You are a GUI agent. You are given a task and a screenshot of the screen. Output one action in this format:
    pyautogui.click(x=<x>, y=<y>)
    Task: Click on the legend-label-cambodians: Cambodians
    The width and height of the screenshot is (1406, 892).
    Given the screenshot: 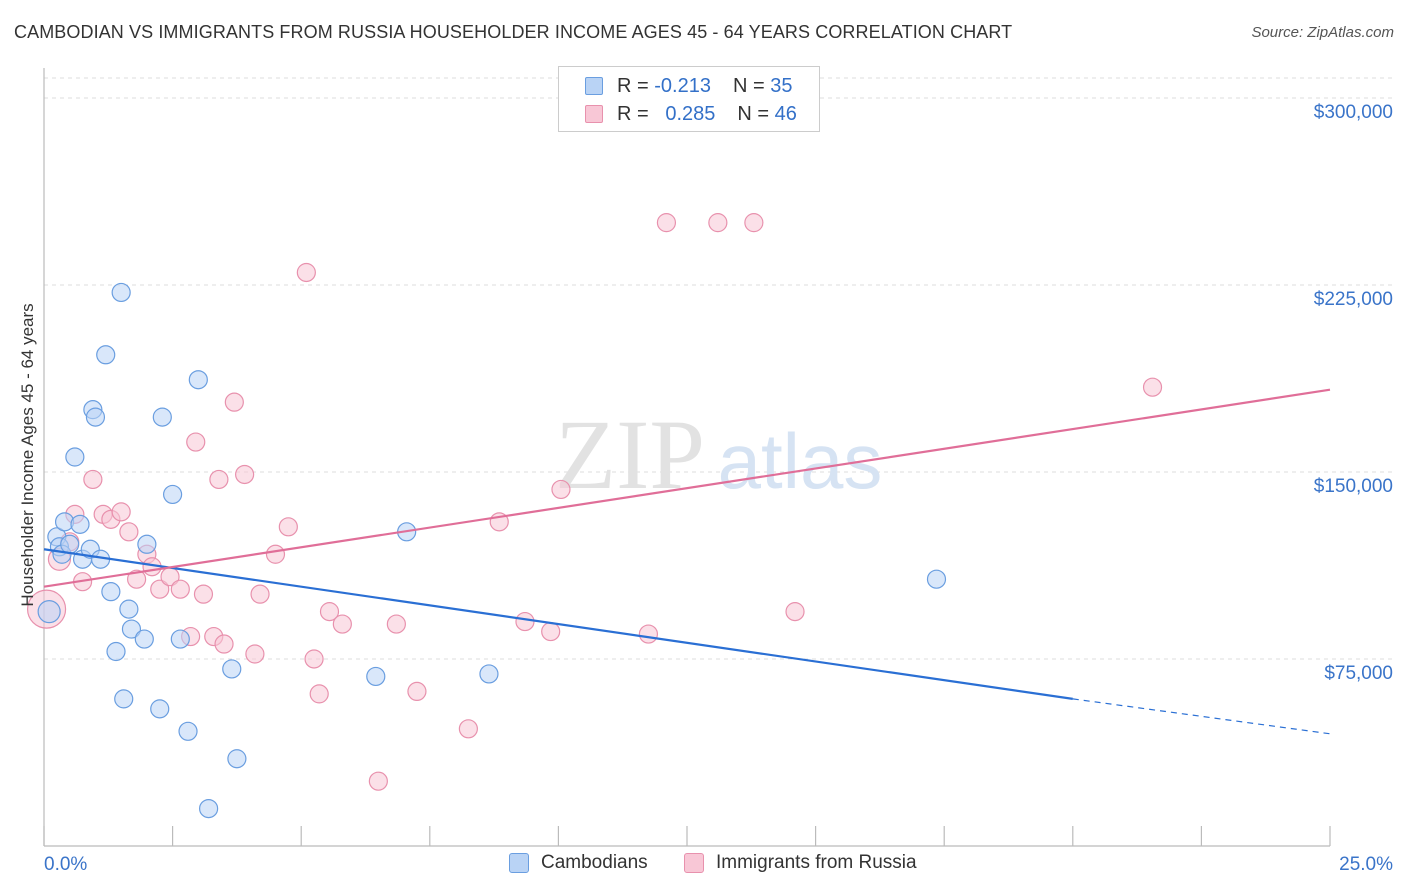 What is the action you would take?
    pyautogui.click(x=594, y=862)
    